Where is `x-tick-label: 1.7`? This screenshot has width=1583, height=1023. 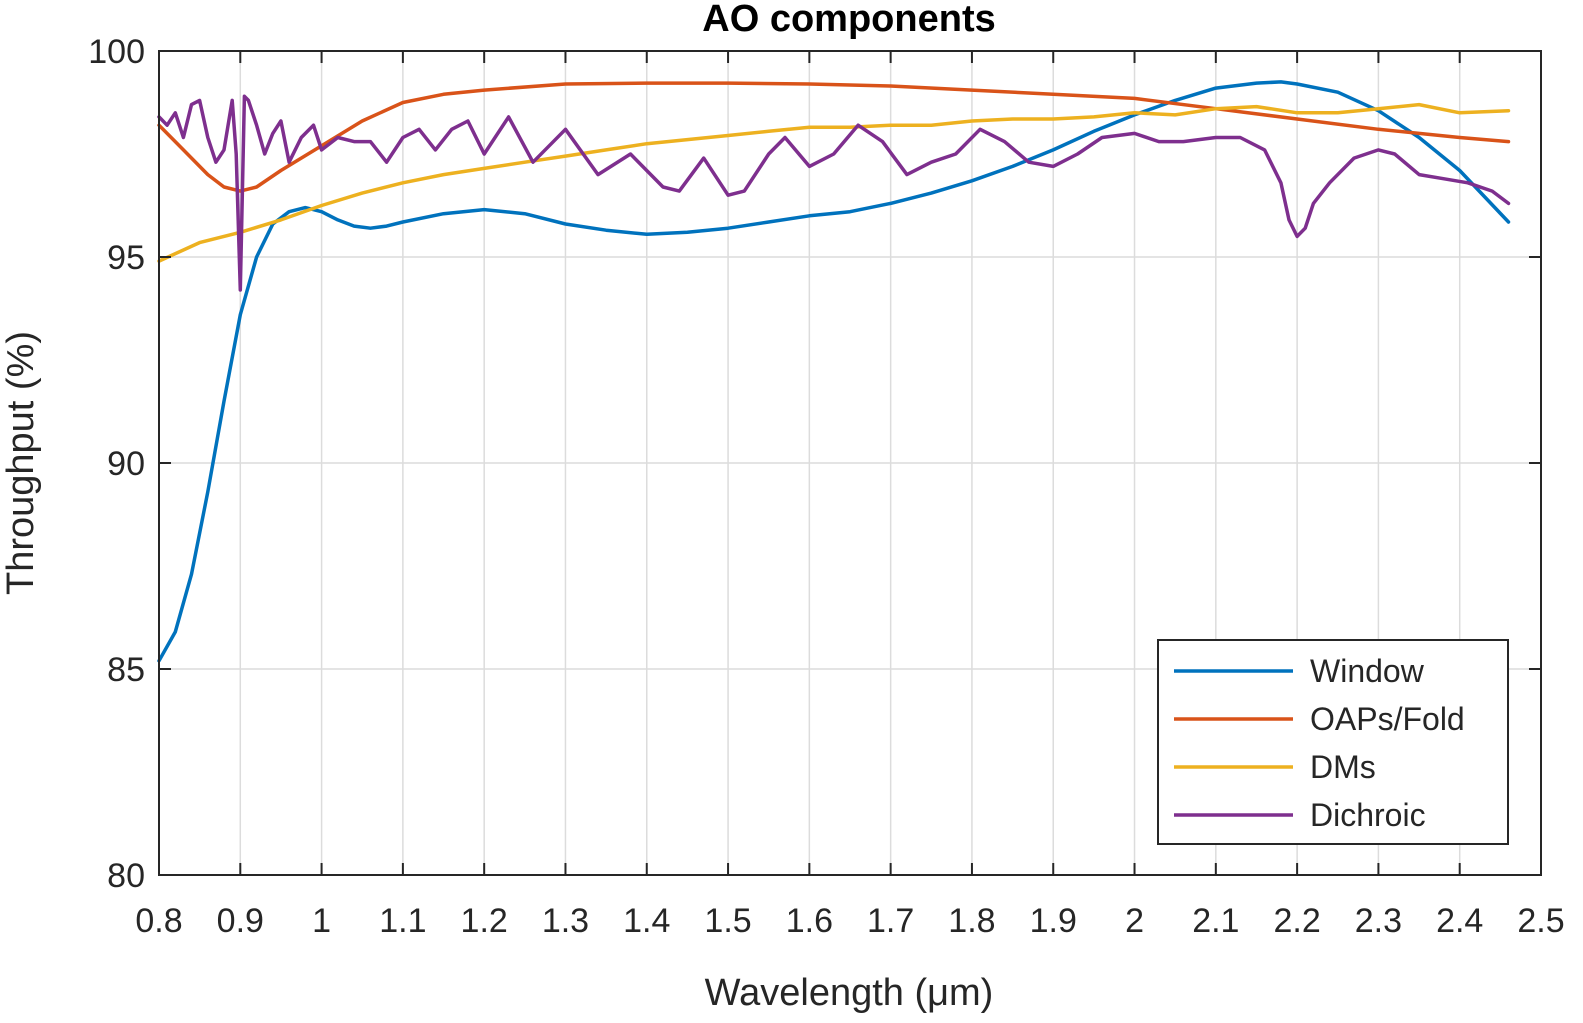 x-tick-label: 1.7 is located at coordinates (890, 921).